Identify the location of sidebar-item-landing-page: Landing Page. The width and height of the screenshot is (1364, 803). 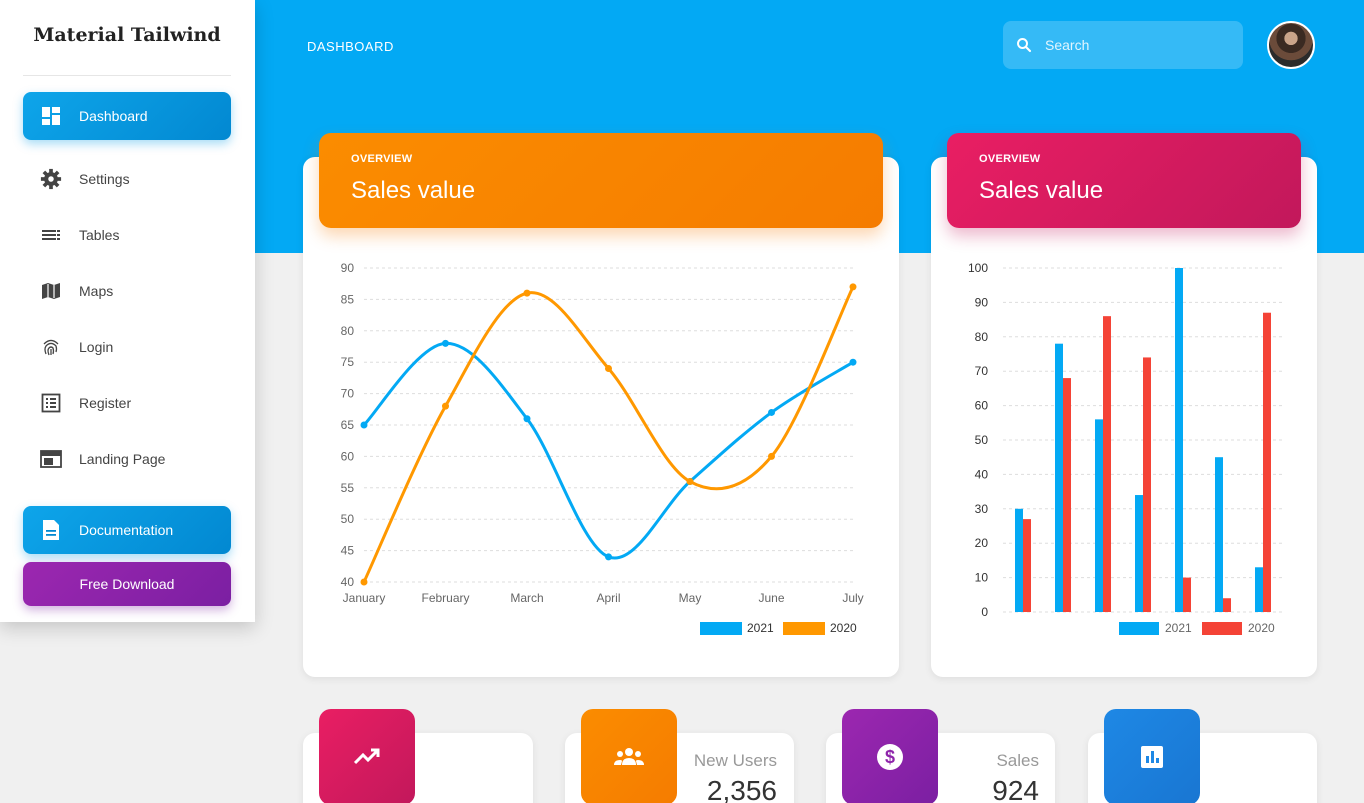
(127, 459).